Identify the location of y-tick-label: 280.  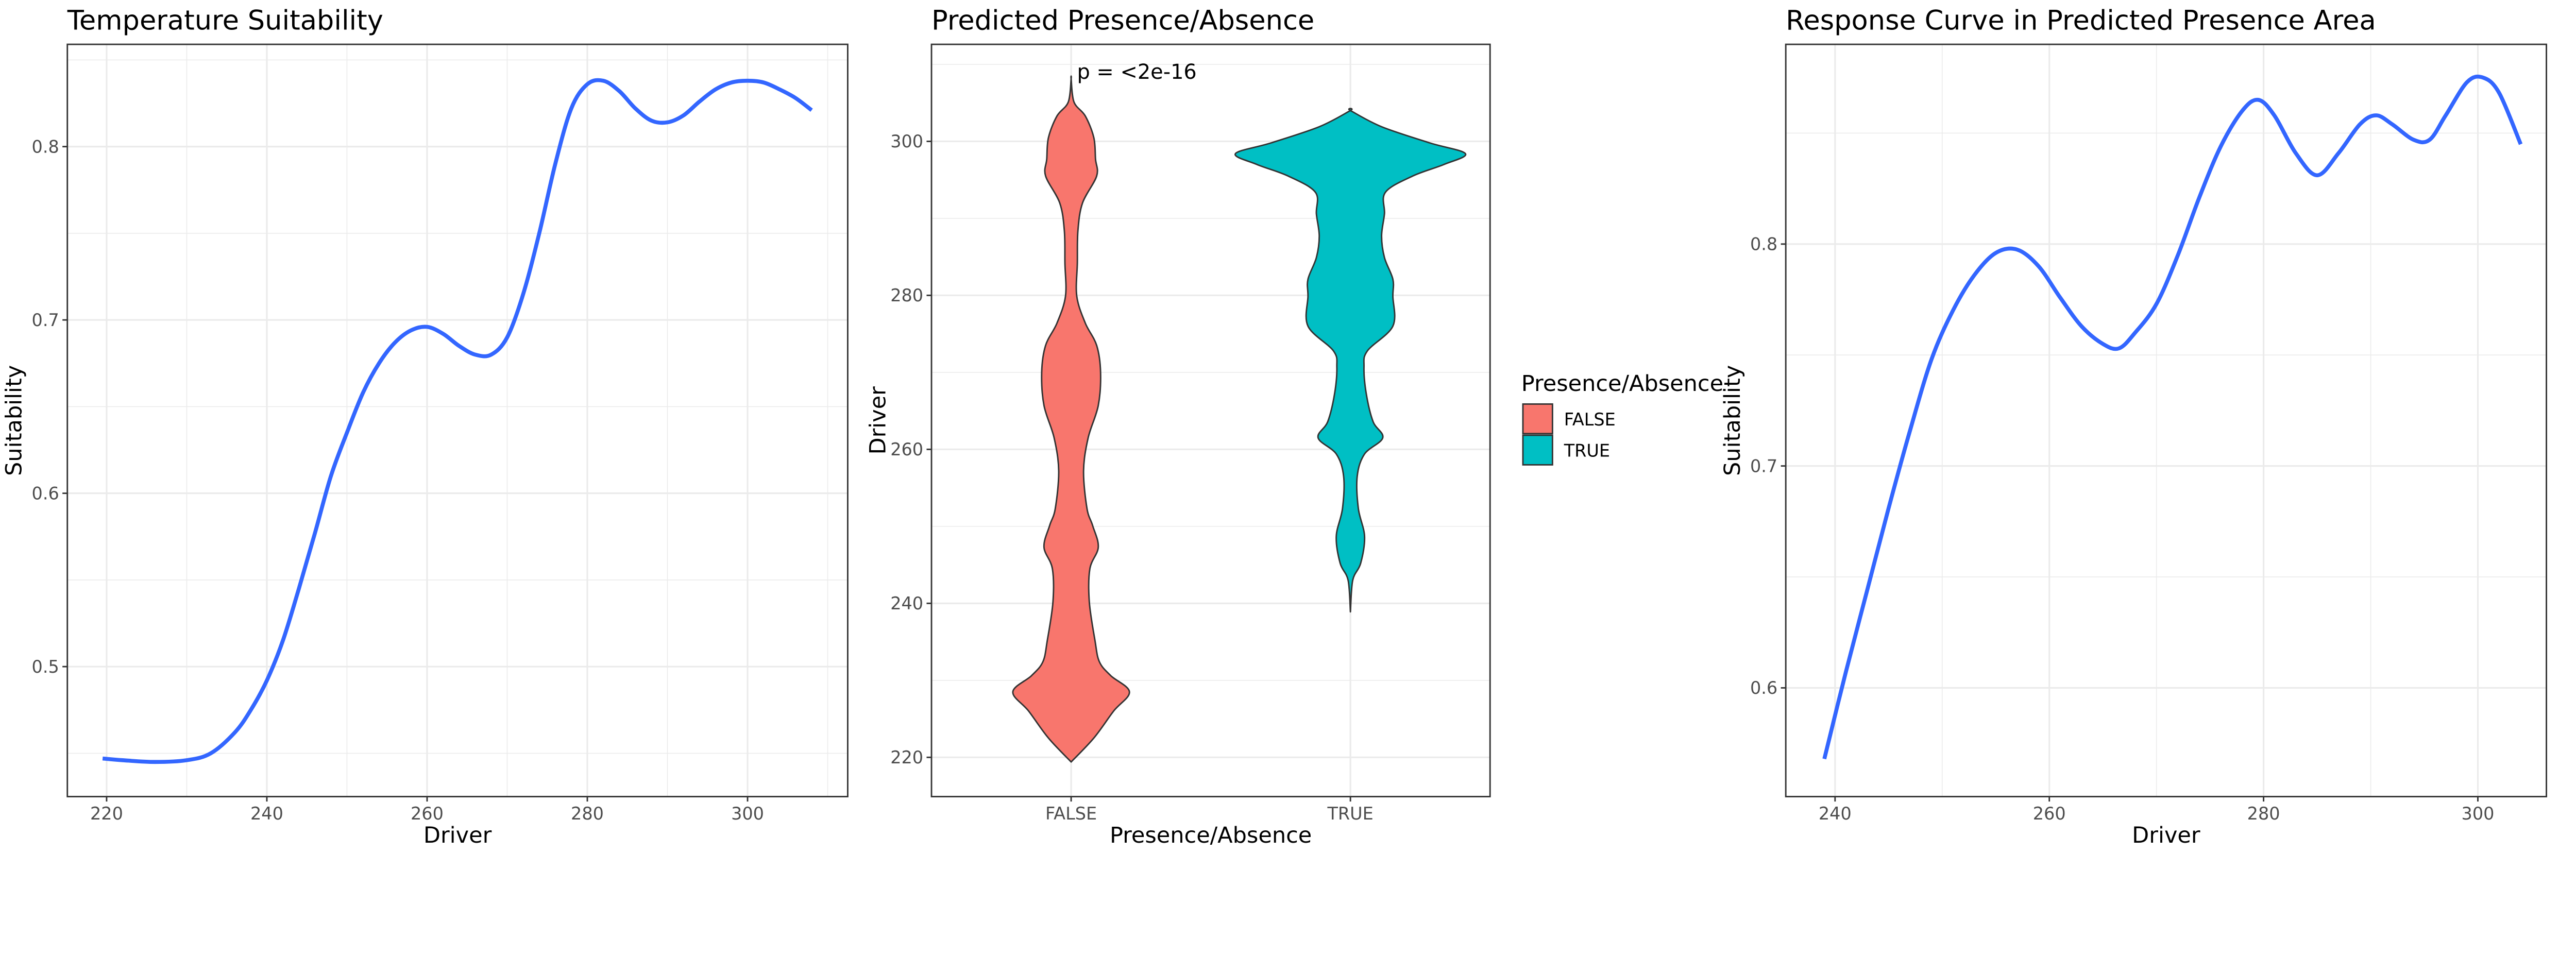
(906, 295).